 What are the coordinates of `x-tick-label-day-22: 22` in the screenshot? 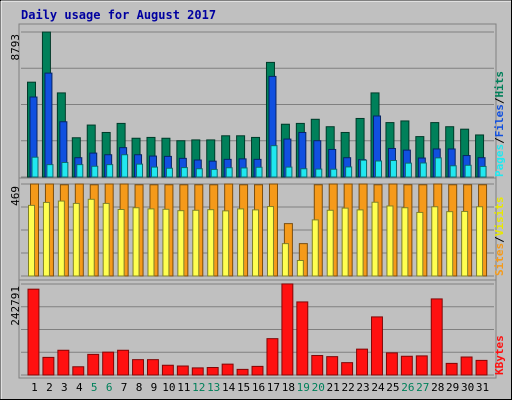 It's located at (347, 387).